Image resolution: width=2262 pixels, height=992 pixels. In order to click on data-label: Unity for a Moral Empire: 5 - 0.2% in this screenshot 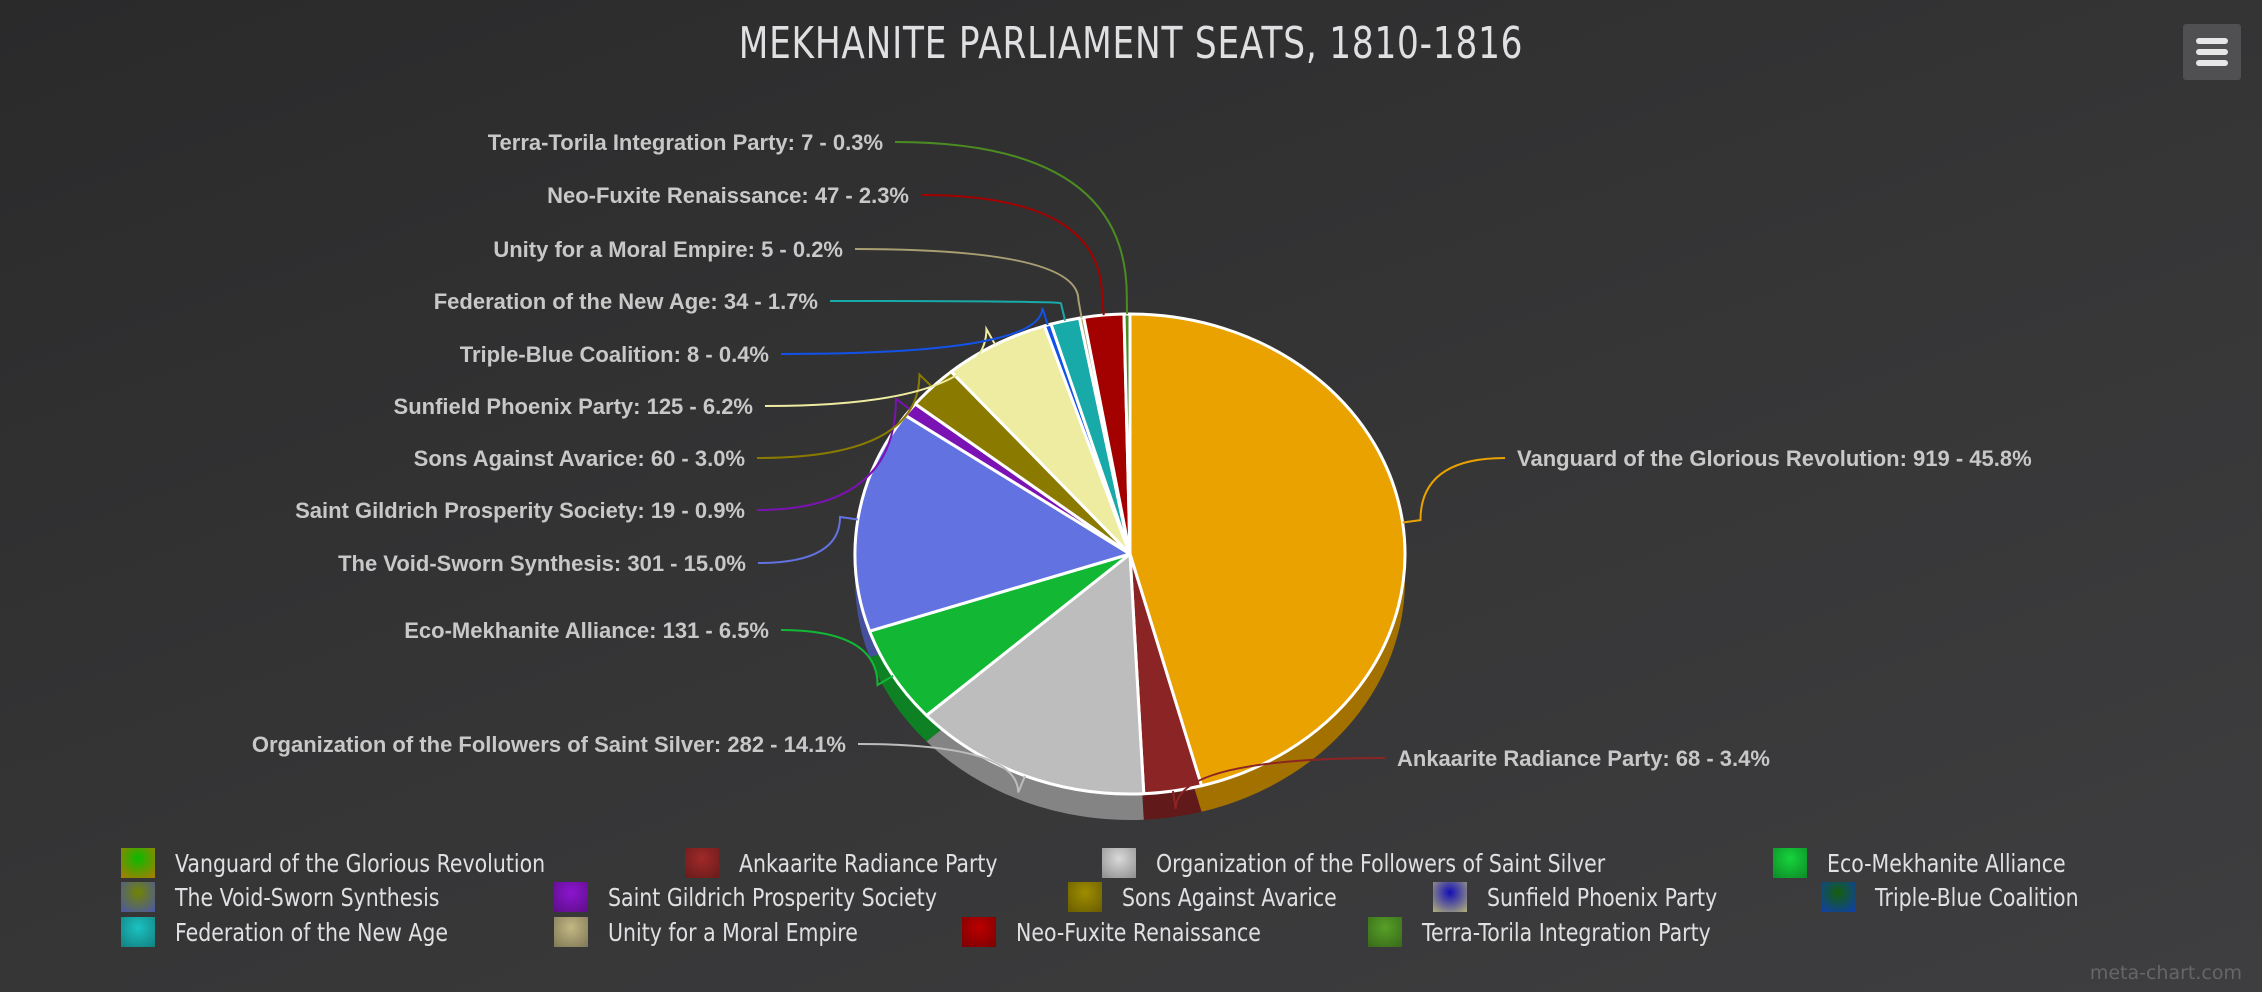, I will do `click(668, 249)`.